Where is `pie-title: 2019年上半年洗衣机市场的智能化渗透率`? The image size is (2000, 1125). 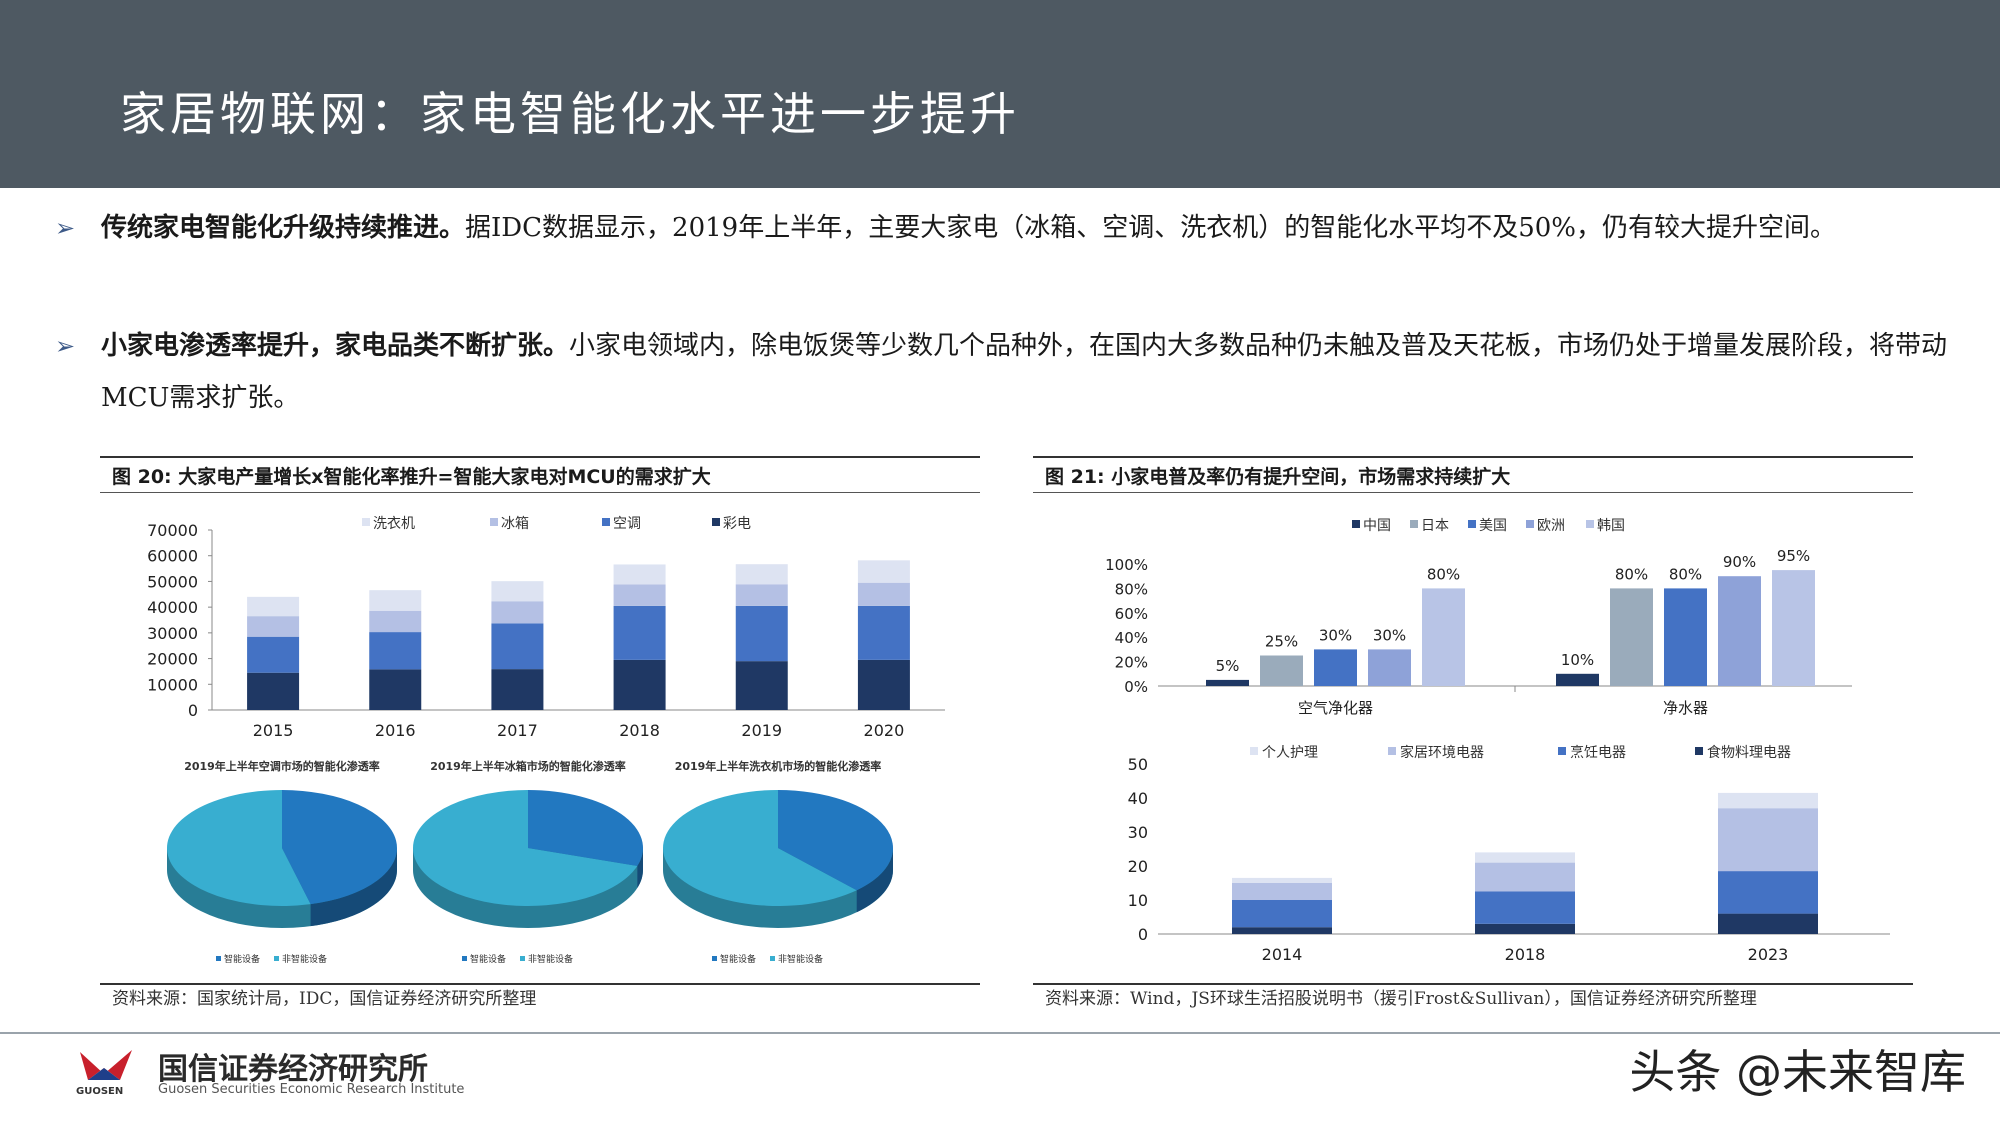 pie-title: 2019年上半年洗衣机市场的智能化渗透率 is located at coordinates (778, 766).